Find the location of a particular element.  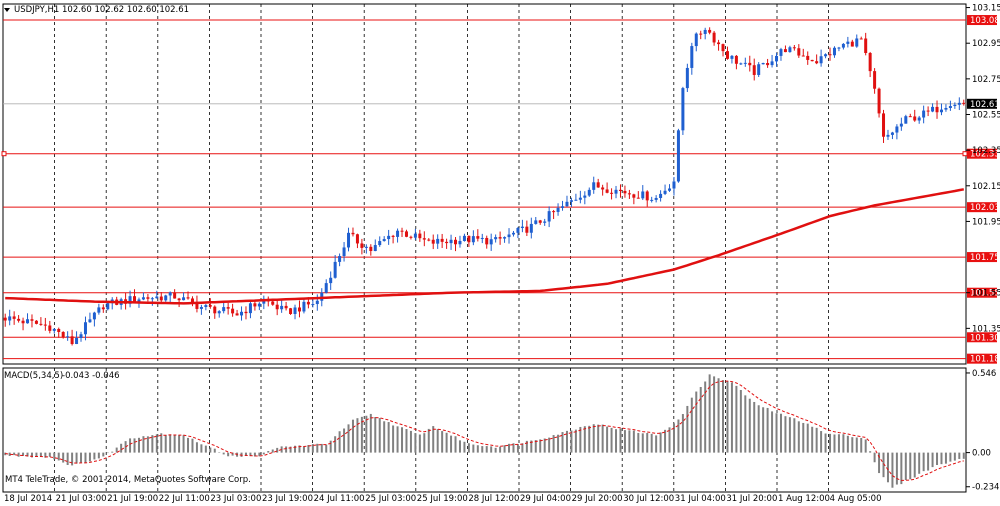

level-price-label: 101.55 is located at coordinates (985, 294).